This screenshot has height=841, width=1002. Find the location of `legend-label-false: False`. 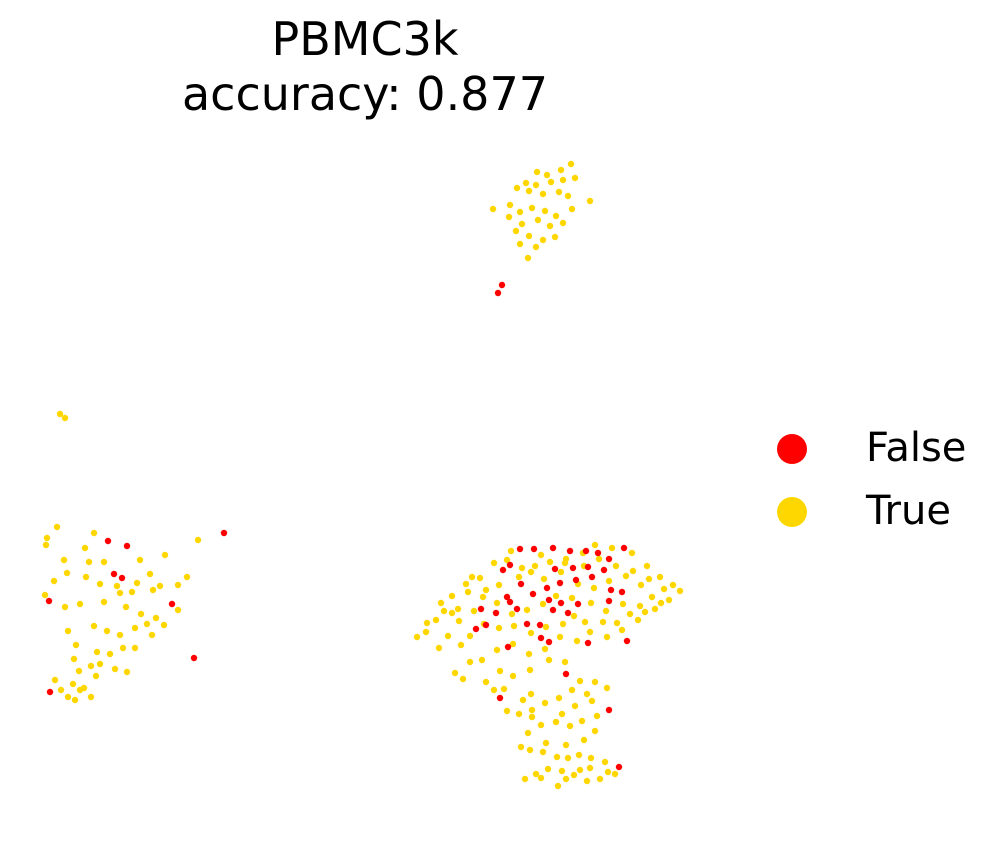

legend-label-false: False is located at coordinates (916, 448).